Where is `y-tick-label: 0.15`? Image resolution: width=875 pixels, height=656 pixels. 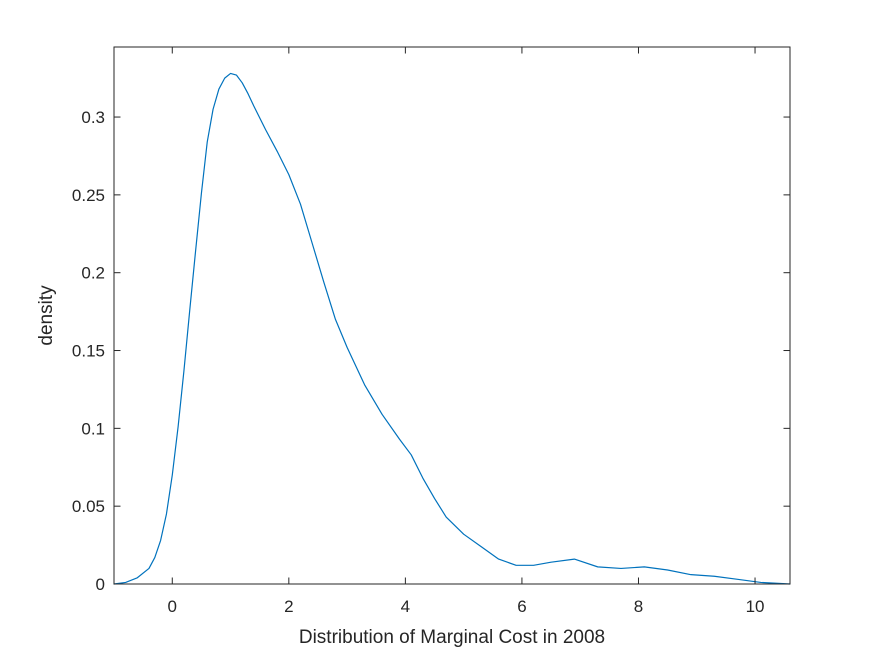 y-tick-label: 0.15 is located at coordinates (88, 351).